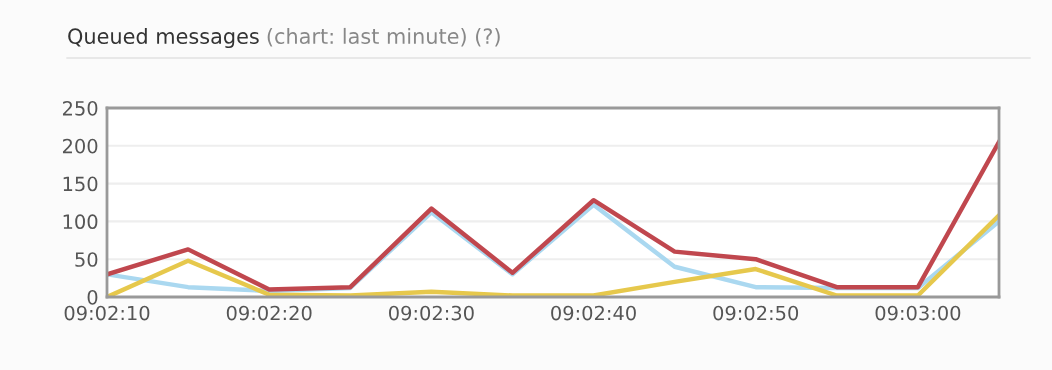  What do you see at coordinates (593, 313) in the screenshot?
I see `x-tick-label: 09:02:40` at bounding box center [593, 313].